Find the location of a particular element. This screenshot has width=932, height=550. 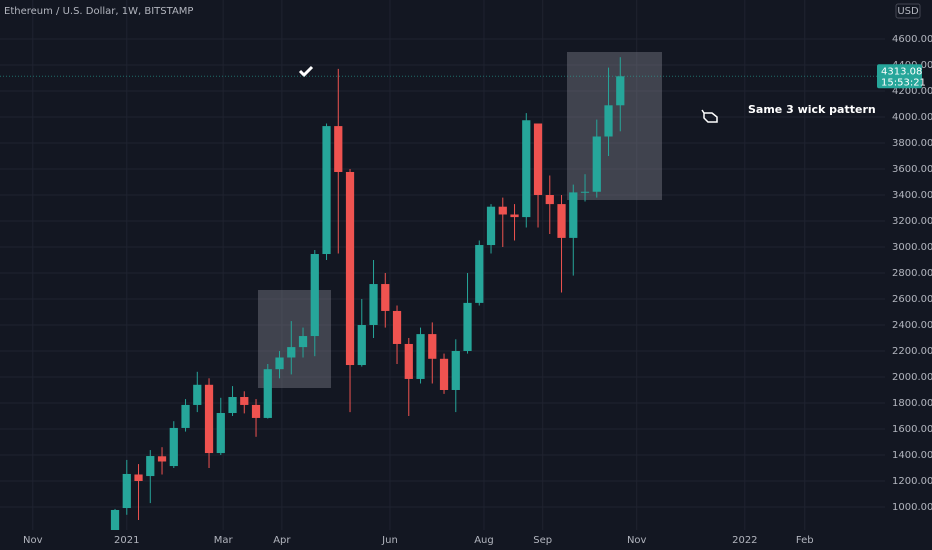

countdown: 15:53:21 is located at coordinates (903, 82).